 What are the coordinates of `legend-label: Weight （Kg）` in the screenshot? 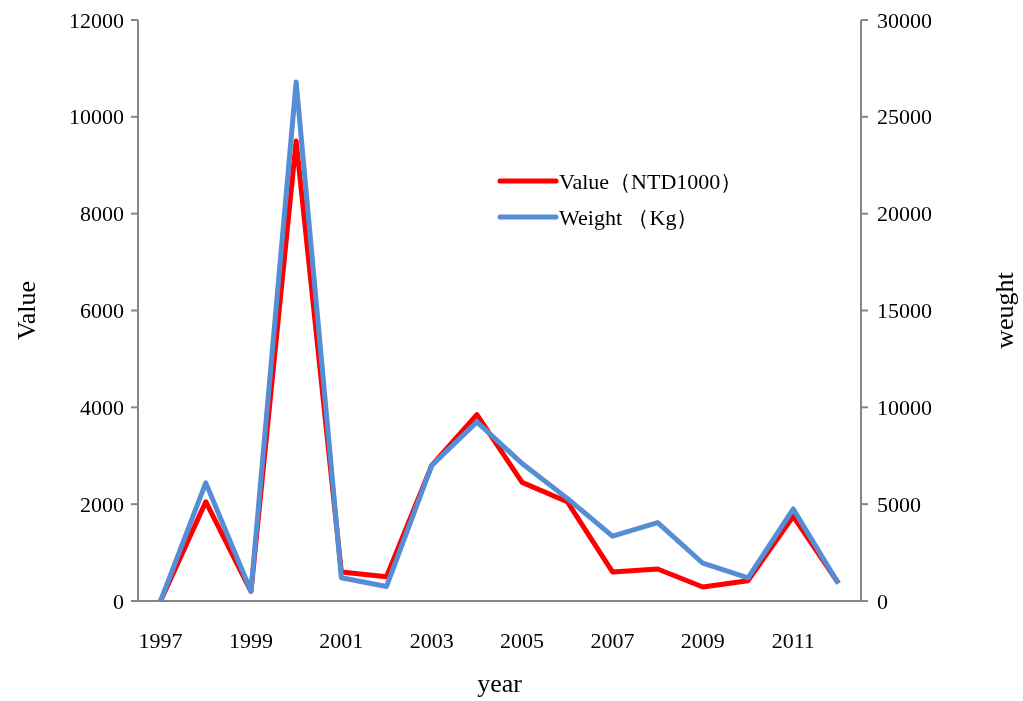 It's located at (629, 217).